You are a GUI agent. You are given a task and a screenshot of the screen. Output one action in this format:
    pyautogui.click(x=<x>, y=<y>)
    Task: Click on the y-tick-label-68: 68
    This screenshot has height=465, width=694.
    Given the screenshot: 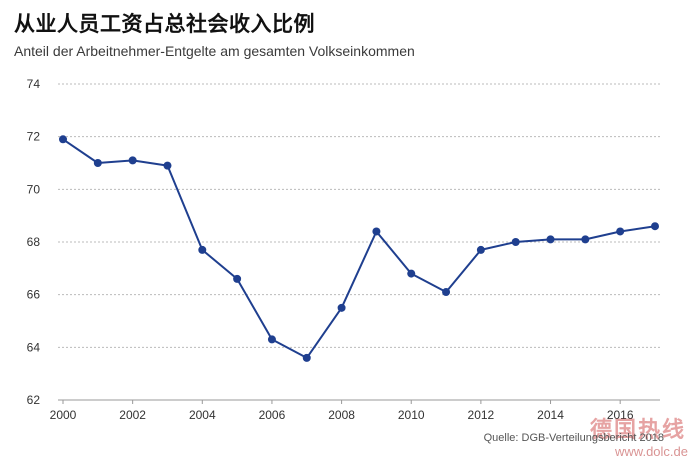 What is the action you would take?
    pyautogui.click(x=34, y=242)
    